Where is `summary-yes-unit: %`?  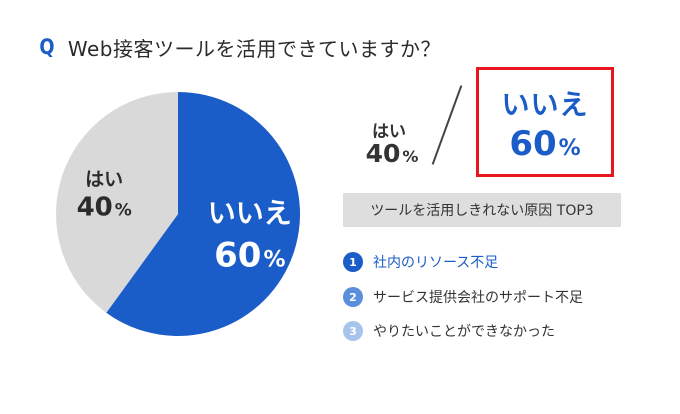
summary-yes-unit: % is located at coordinates (410, 156).